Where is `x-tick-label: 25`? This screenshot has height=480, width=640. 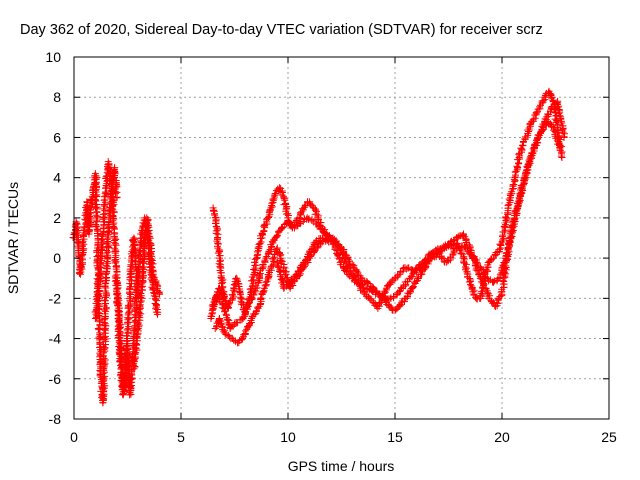
x-tick-label: 25 is located at coordinates (609, 437).